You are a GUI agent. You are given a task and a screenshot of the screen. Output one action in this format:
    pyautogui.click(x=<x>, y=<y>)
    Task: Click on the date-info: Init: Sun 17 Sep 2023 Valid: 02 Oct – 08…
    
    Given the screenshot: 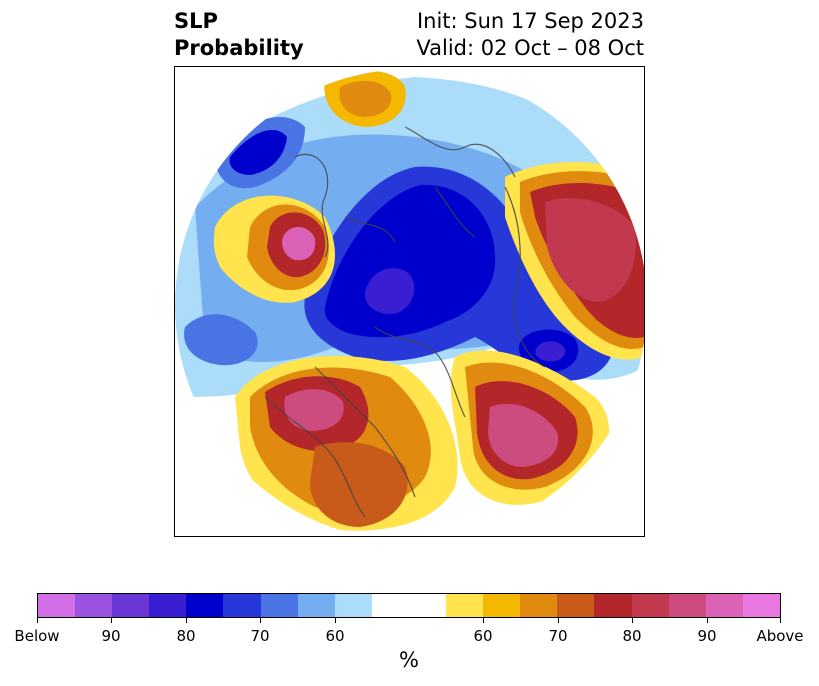 What is the action you would take?
    pyautogui.click(x=530, y=35)
    